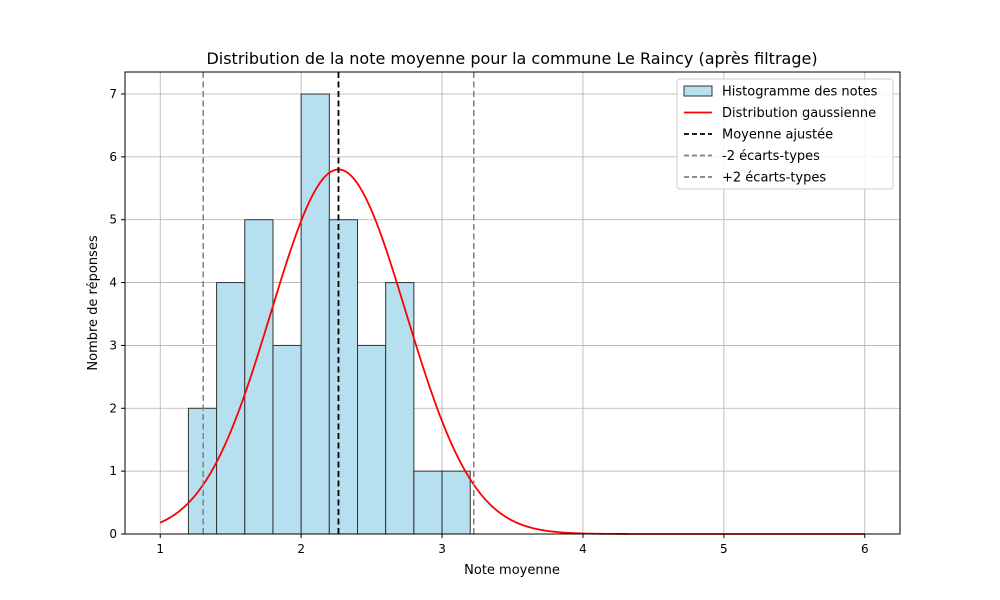 The width and height of the screenshot is (1000, 600). Describe the element at coordinates (113, 408) in the screenshot. I see `y-tick-label: 2` at that location.